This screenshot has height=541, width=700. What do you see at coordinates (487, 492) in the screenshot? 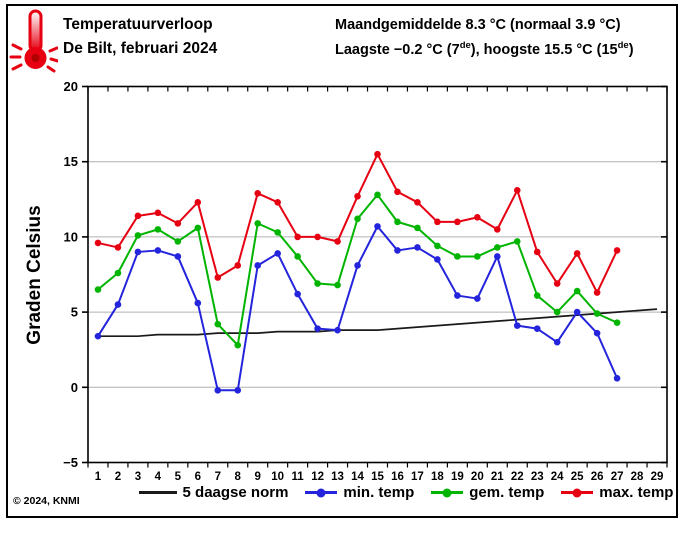
I see `legend-item-gem: gem. temp` at bounding box center [487, 492].